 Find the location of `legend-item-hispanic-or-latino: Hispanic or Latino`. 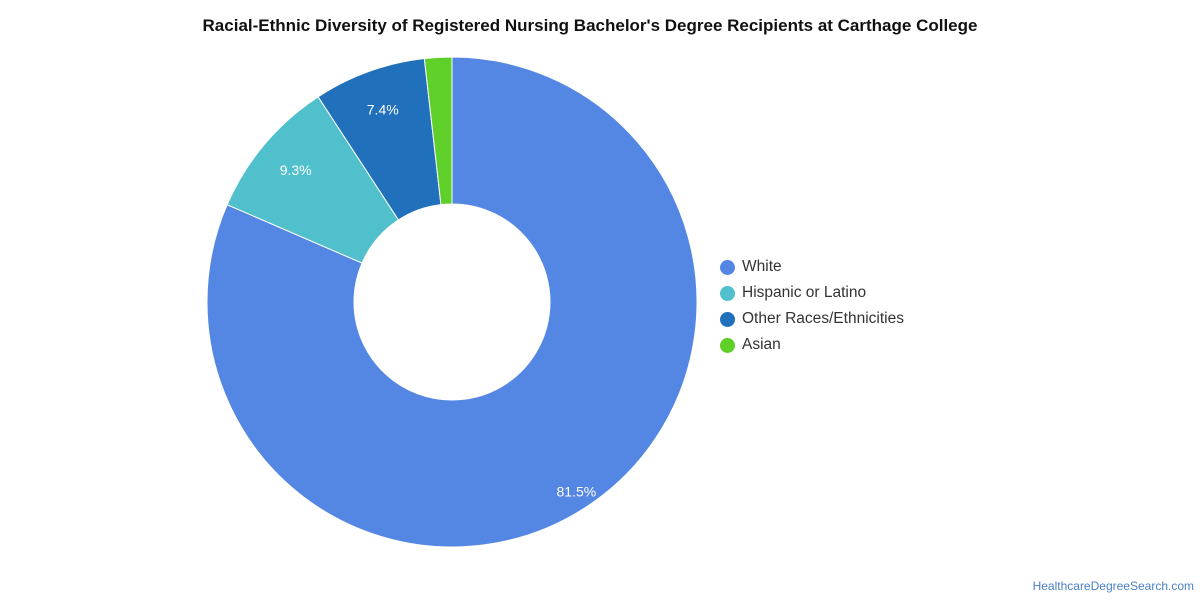

legend-item-hispanic-or-latino: Hispanic or Latino is located at coordinates (812, 293).